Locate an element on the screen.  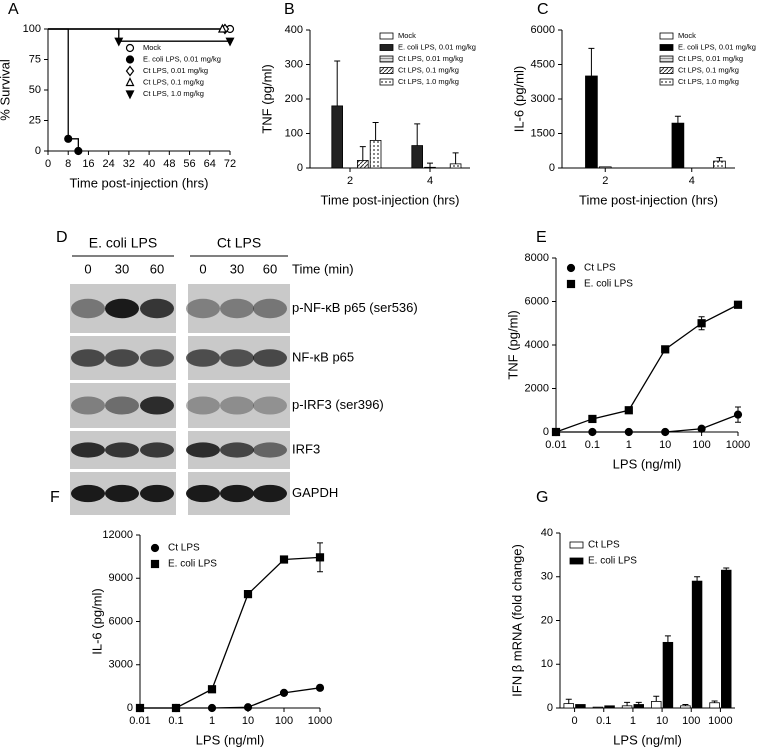
x-tick-label: 1000 is located at coordinates (720, 721).